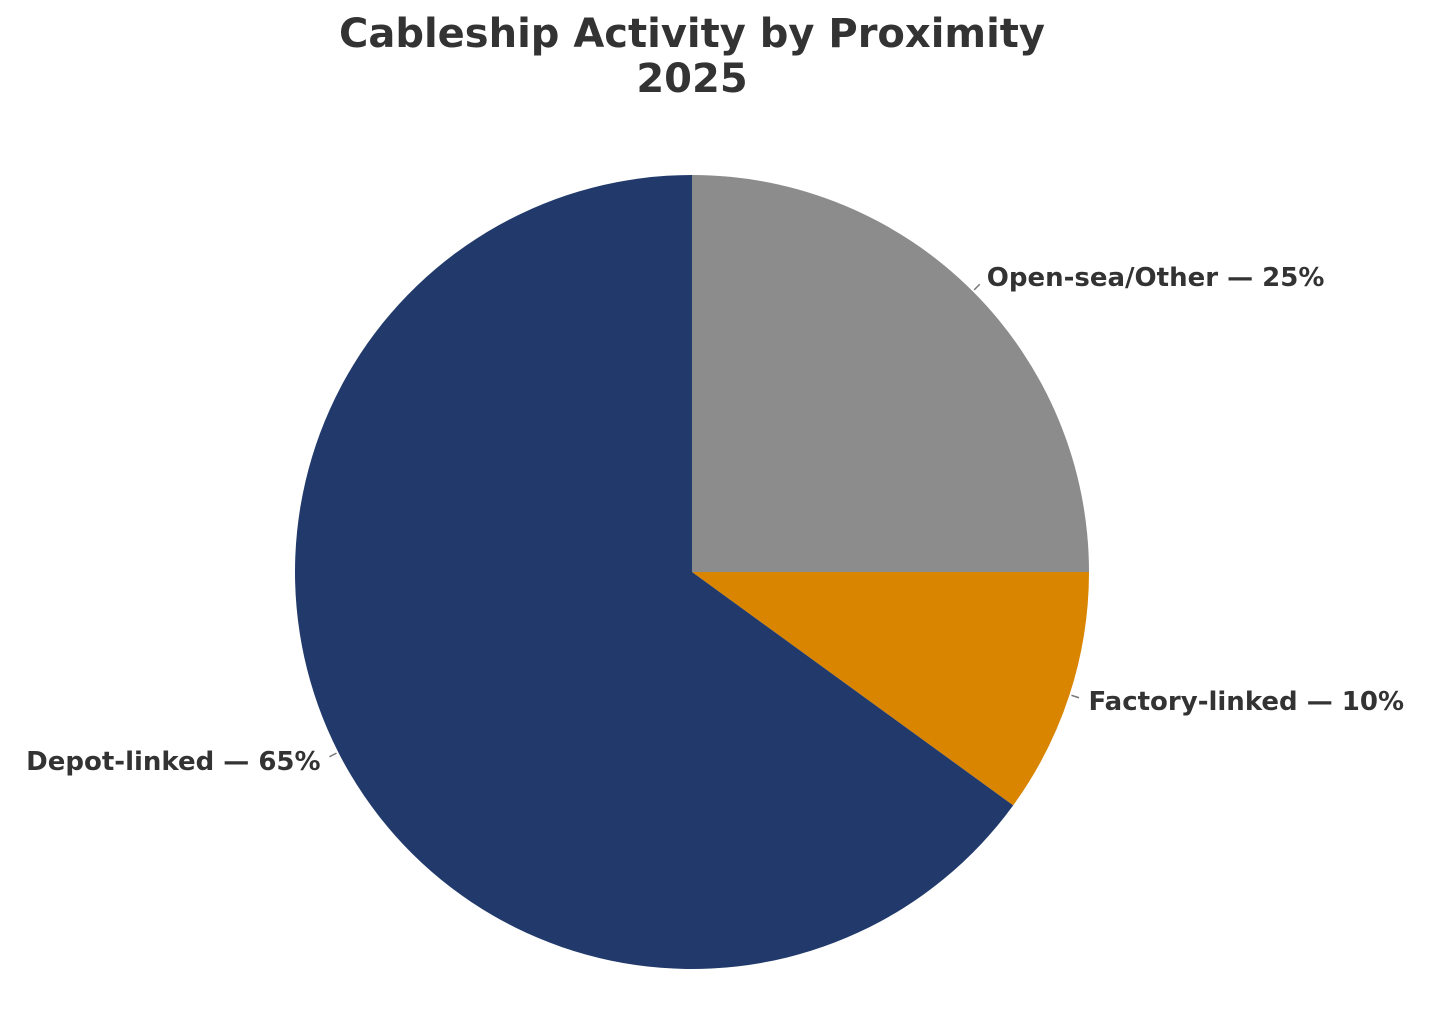  What do you see at coordinates (1246, 702) in the screenshot?
I see `slice-label: Factory-linked — 10%` at bounding box center [1246, 702].